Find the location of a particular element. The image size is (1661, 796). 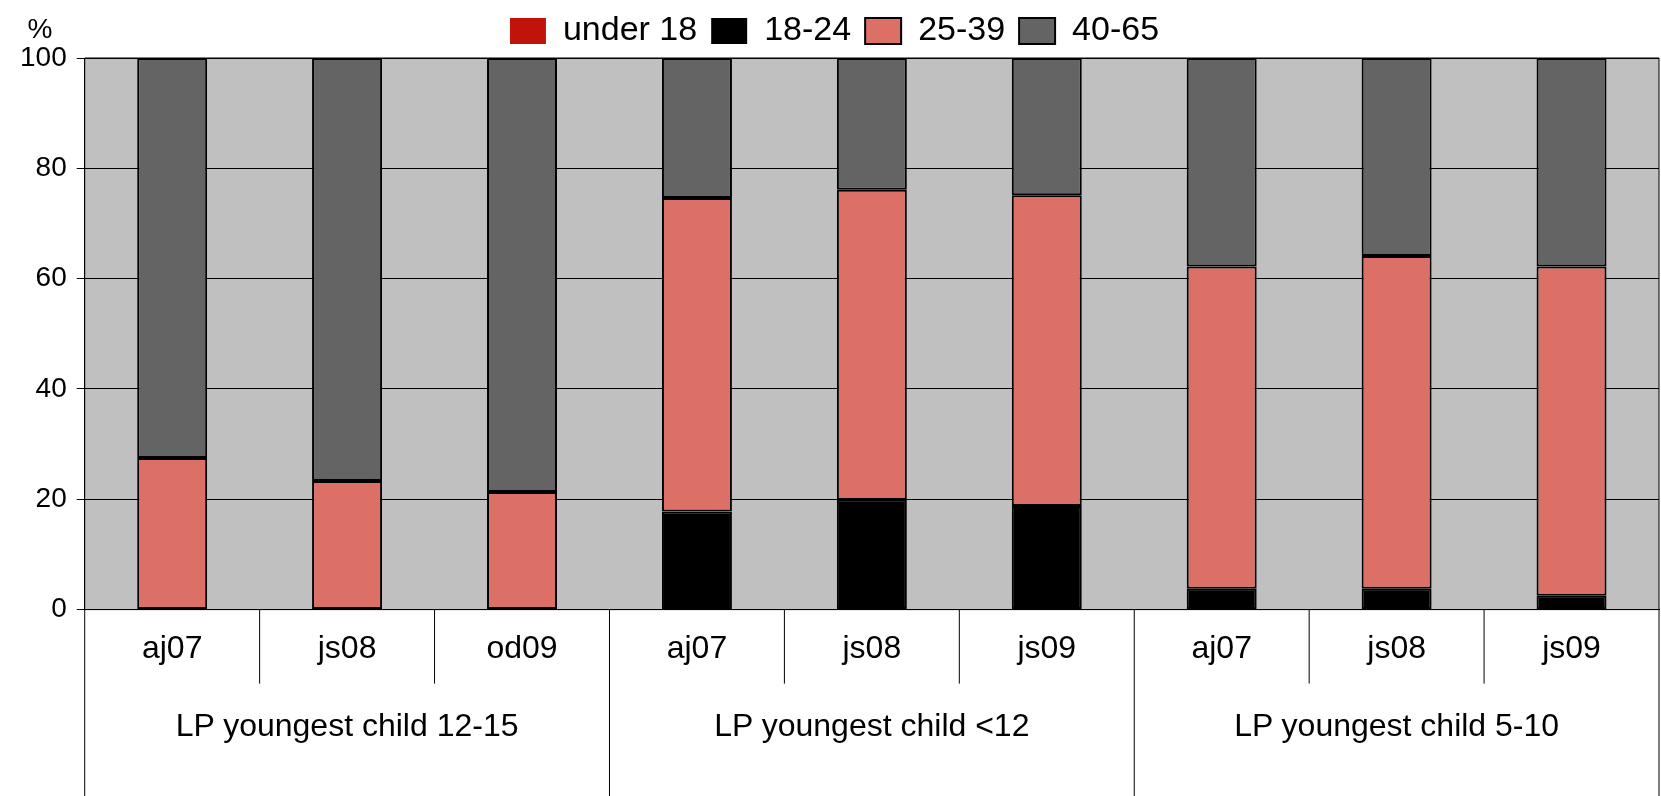

y-tick-label: 80 is located at coordinates (51, 167).